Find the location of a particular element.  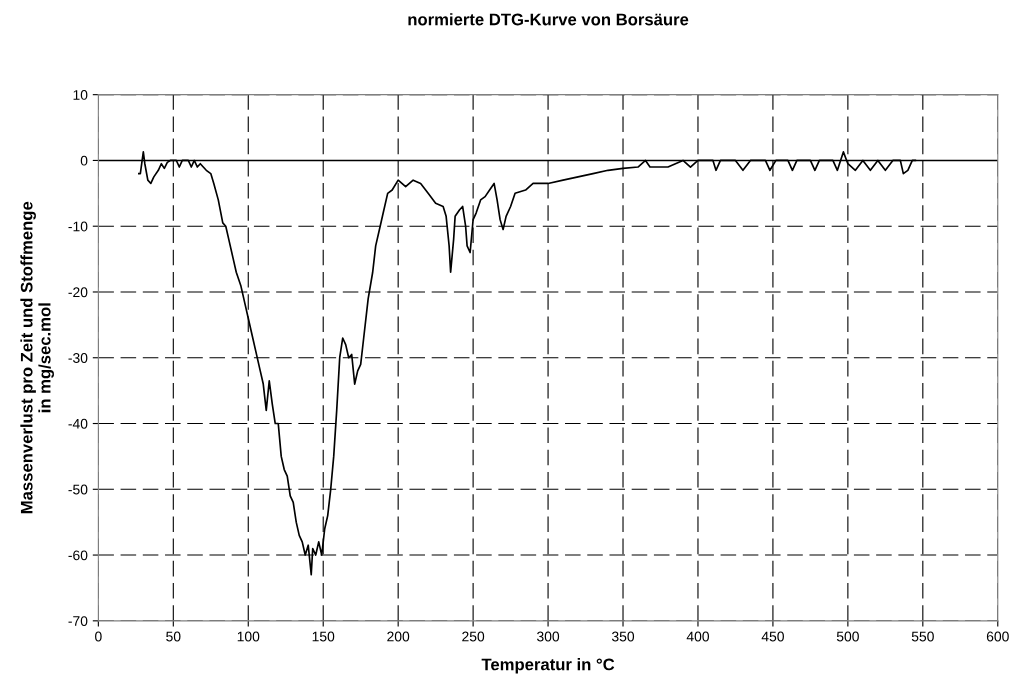

x-tick-label: 250 is located at coordinates (473, 636).